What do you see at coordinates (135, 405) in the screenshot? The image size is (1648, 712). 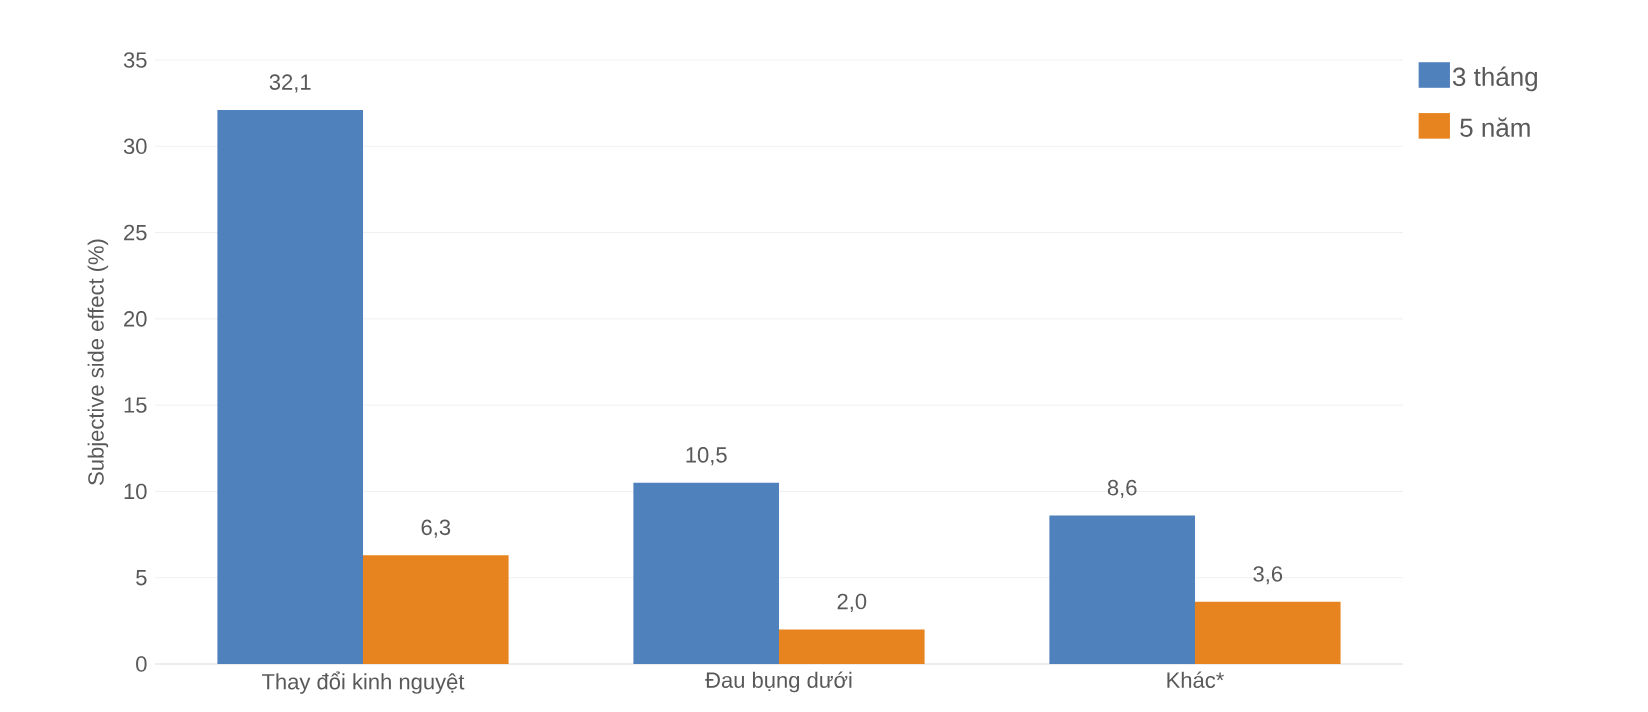 I see `y-tick-label: 15` at bounding box center [135, 405].